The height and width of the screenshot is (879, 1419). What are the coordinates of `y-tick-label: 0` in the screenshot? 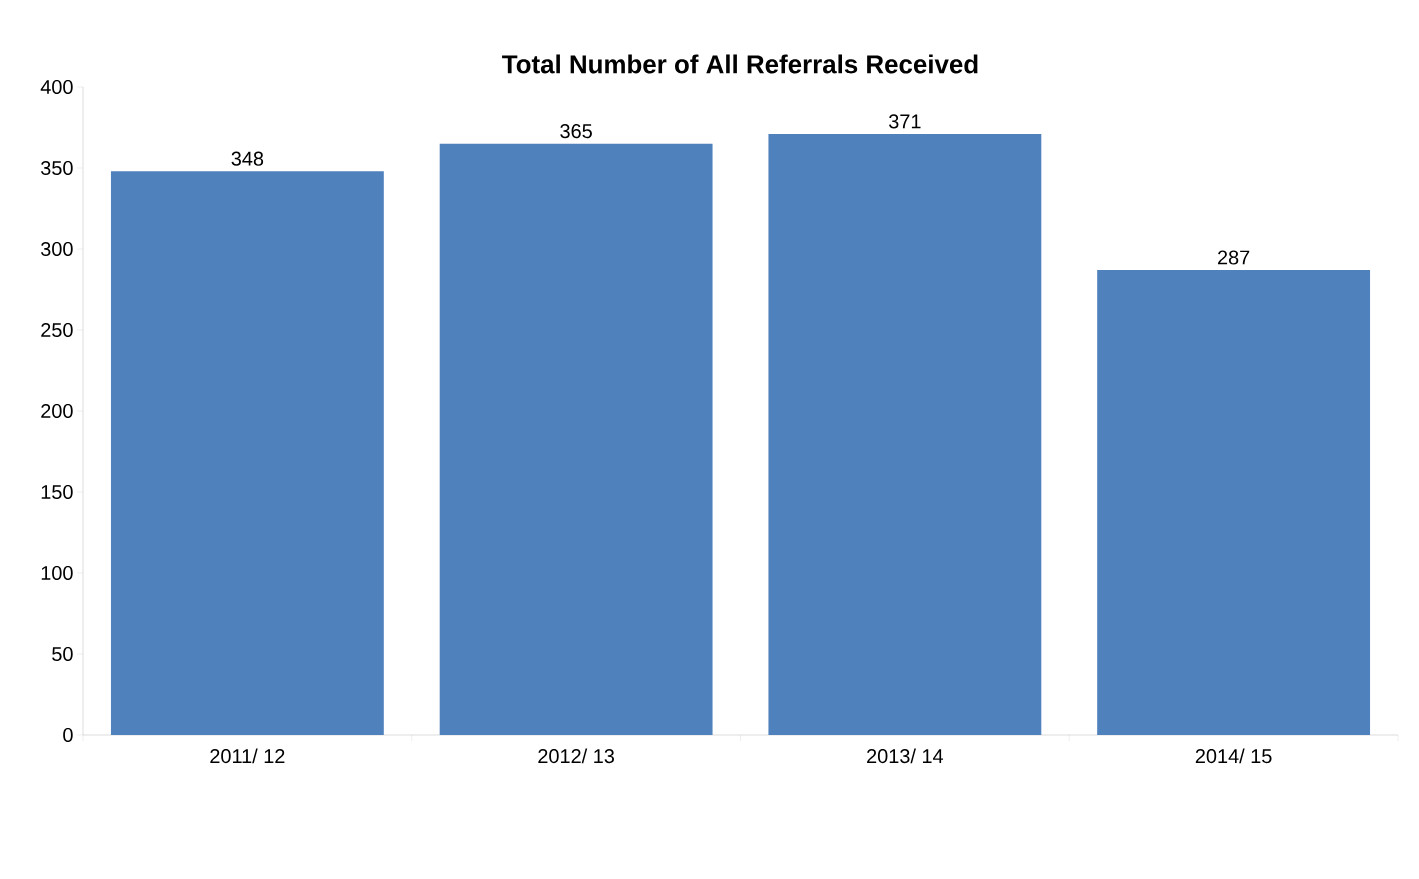 It's located at (68, 735).